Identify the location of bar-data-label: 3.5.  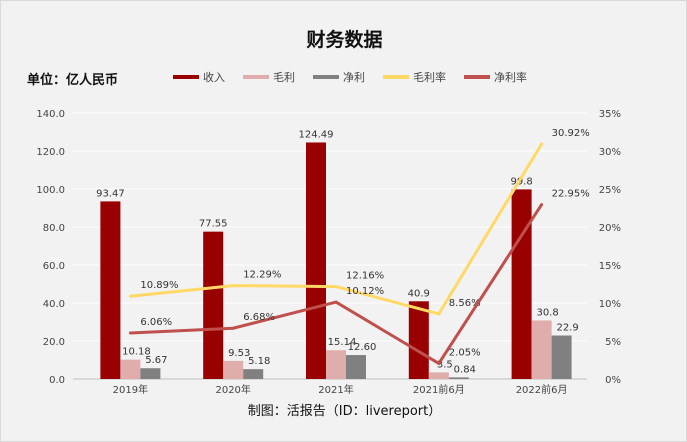
(445, 364).